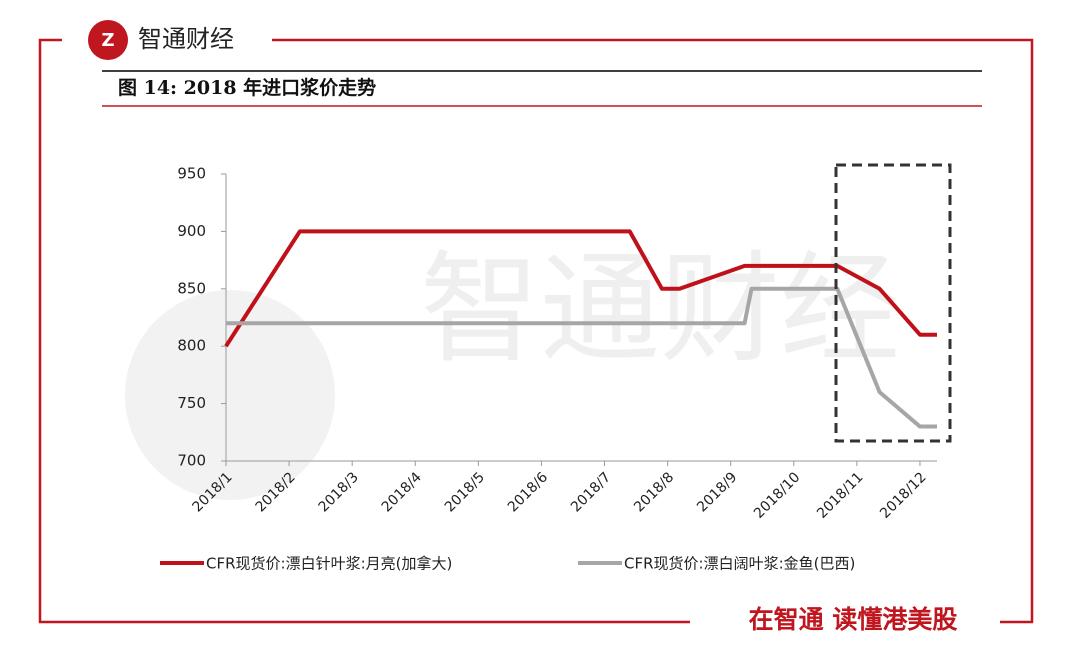  I want to click on x-tick-label: 2018/12, so click(903, 495).